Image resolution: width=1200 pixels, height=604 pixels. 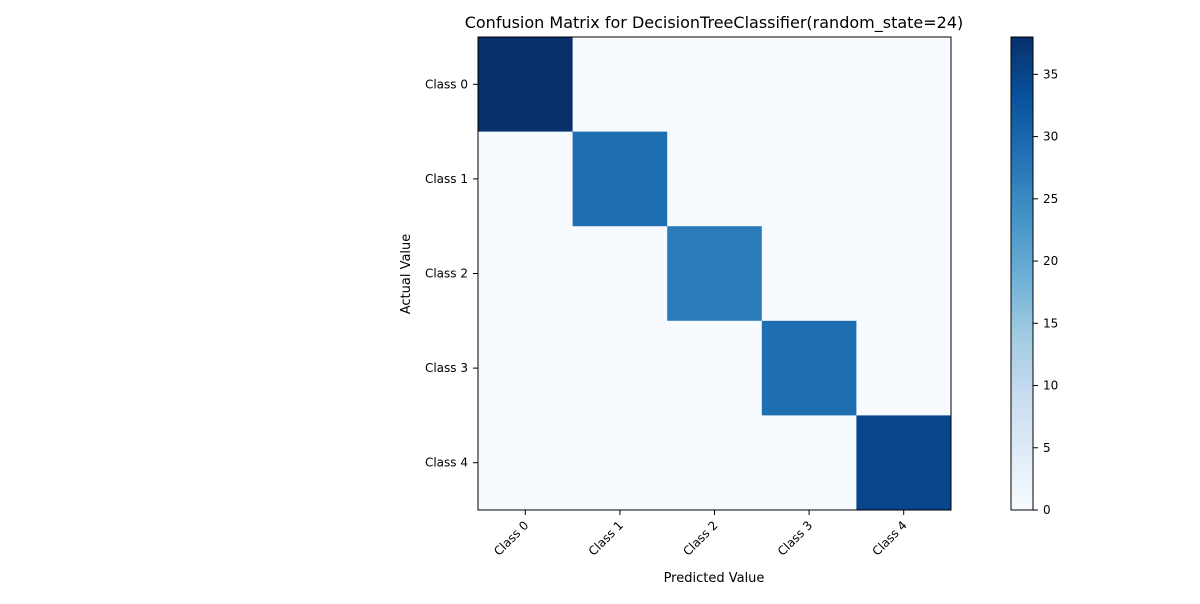 I want to click on colorbar-tick-label: 30, so click(x=1050, y=137).